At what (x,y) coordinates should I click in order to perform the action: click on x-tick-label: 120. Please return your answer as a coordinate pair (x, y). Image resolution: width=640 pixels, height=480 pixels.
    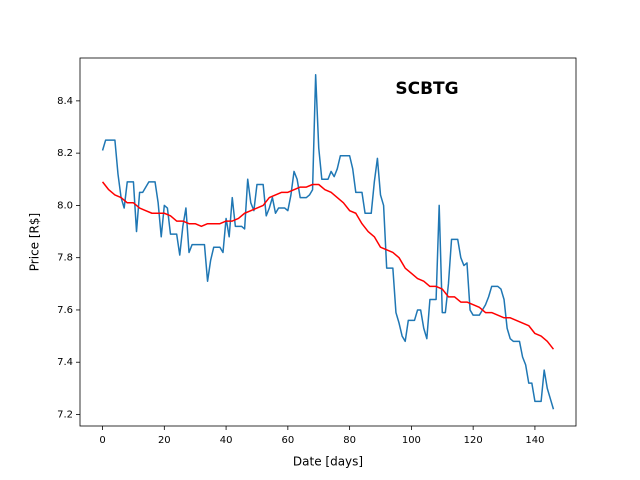
    Looking at the image, I should click on (473, 440).